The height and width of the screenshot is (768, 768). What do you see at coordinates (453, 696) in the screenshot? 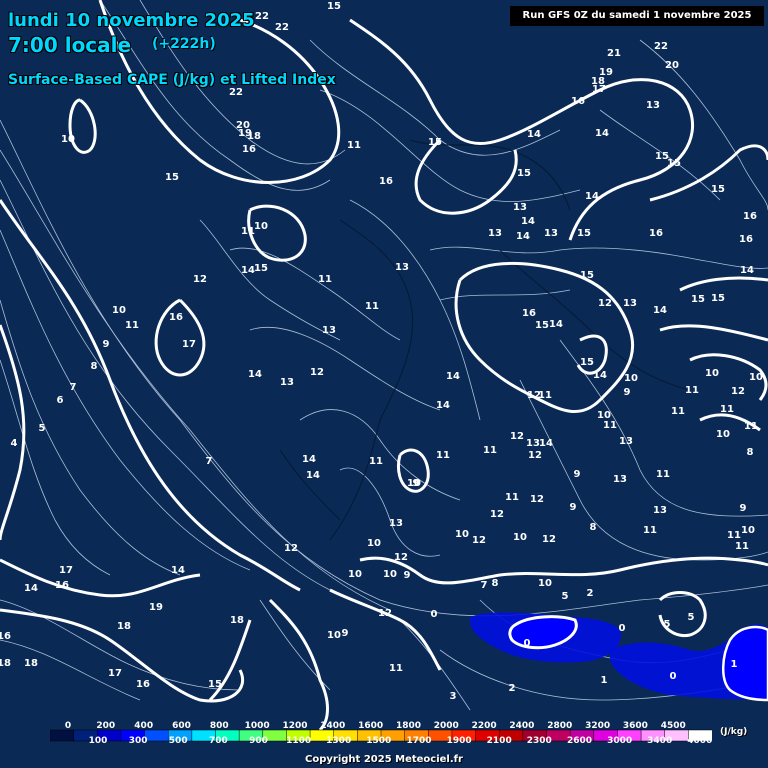
I see `contour-label: 3` at bounding box center [453, 696].